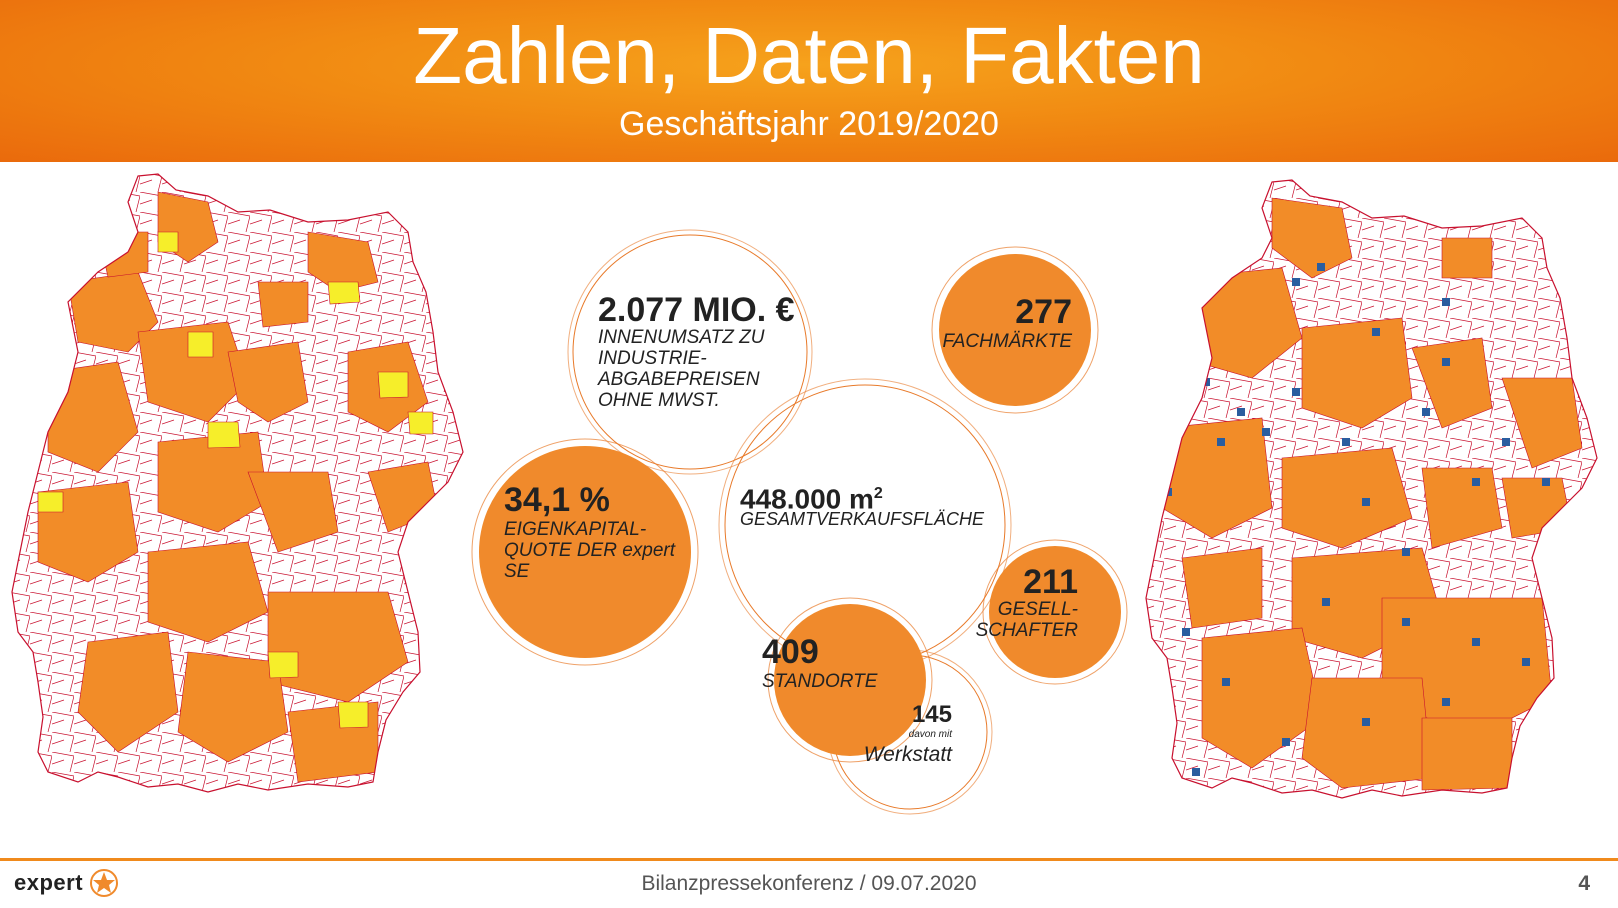  I want to click on locations-label: STANDORTE, so click(820, 681).